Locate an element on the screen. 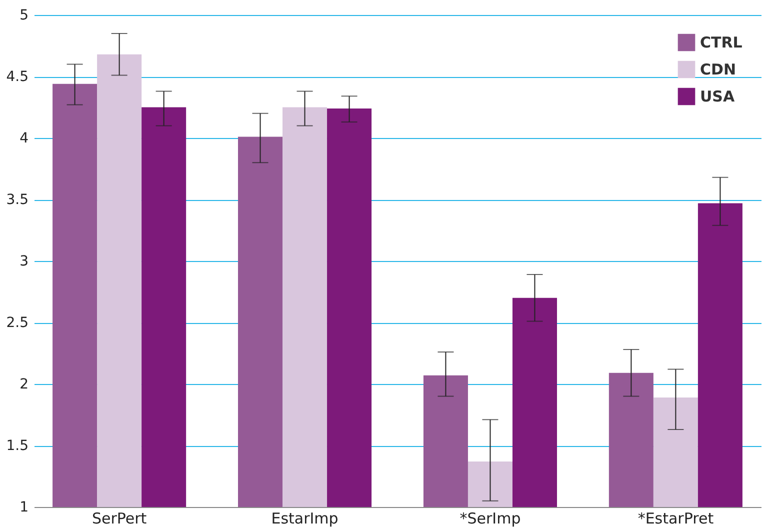  y-tick-label: 5 is located at coordinates (24, 16).